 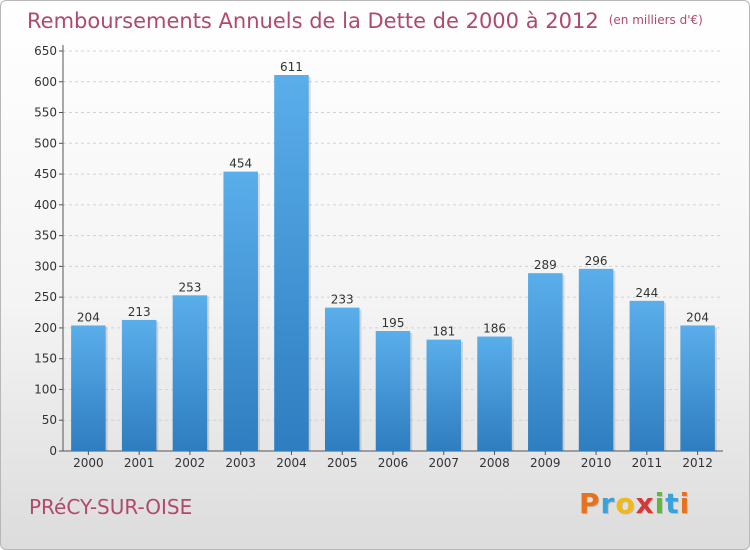 What do you see at coordinates (645, 503) in the screenshot?
I see `logo-letter: x` at bounding box center [645, 503].